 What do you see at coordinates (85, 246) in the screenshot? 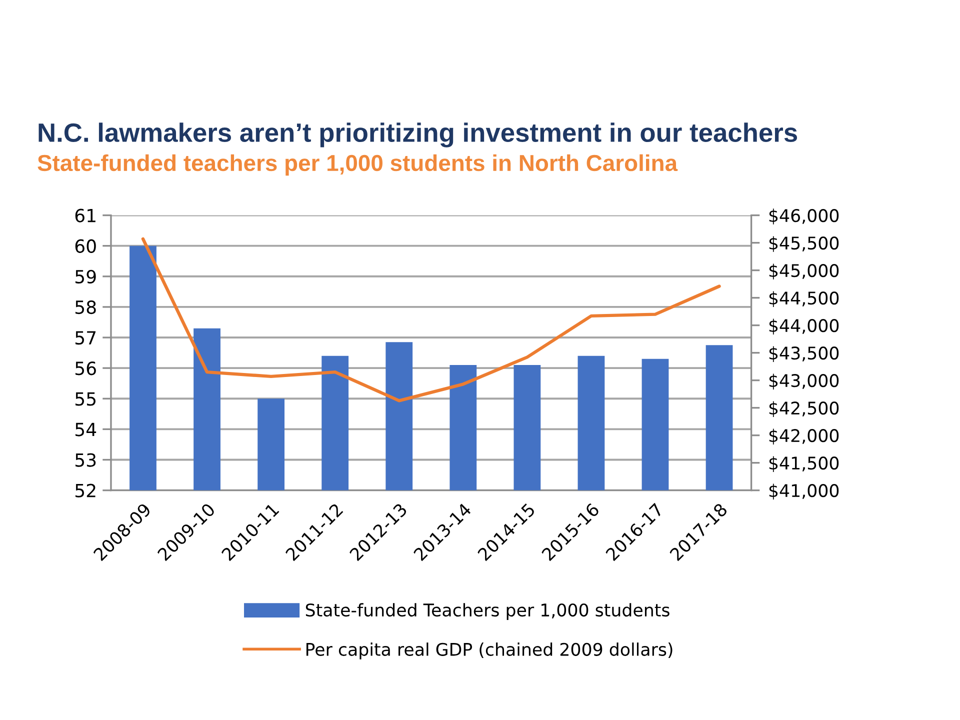
I see `y-tick-label: 60` at bounding box center [85, 246].